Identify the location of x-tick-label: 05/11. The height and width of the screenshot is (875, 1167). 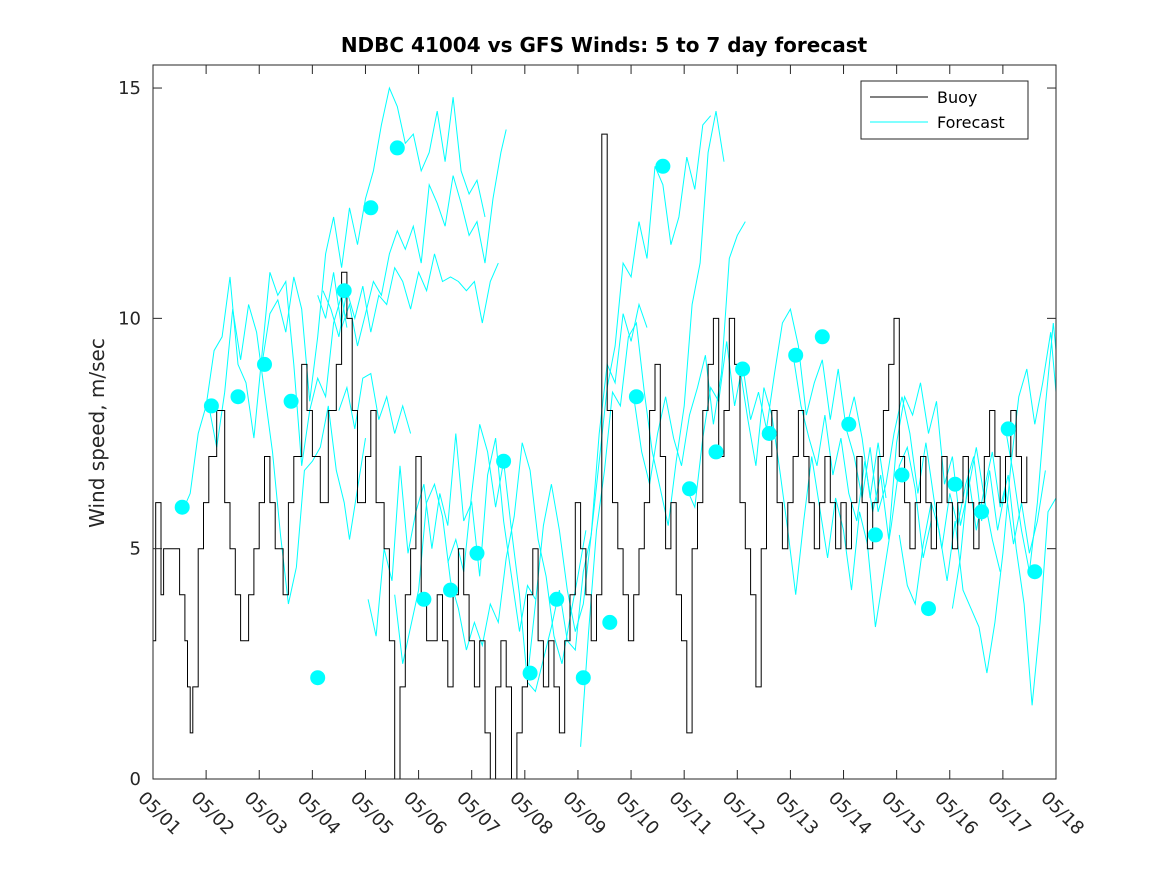
(691, 814).